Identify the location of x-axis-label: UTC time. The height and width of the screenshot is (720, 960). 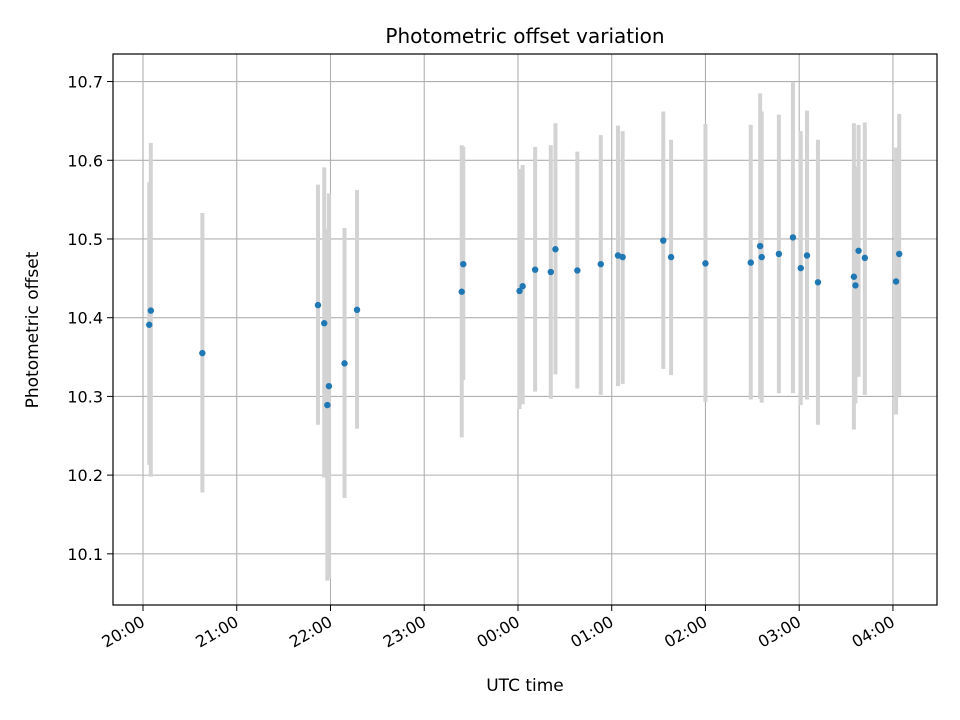
(525, 686).